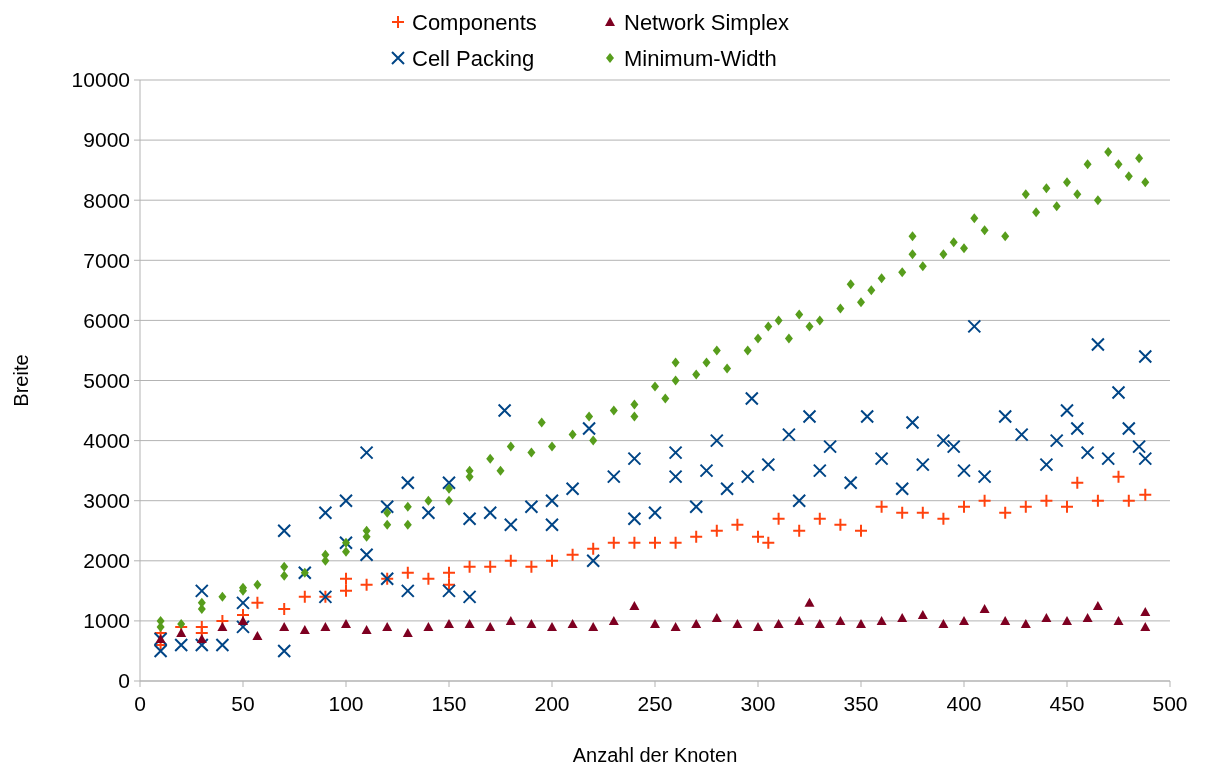 This screenshot has height=774, width=1205. I want to click on x-tick-label: 250, so click(655, 703).